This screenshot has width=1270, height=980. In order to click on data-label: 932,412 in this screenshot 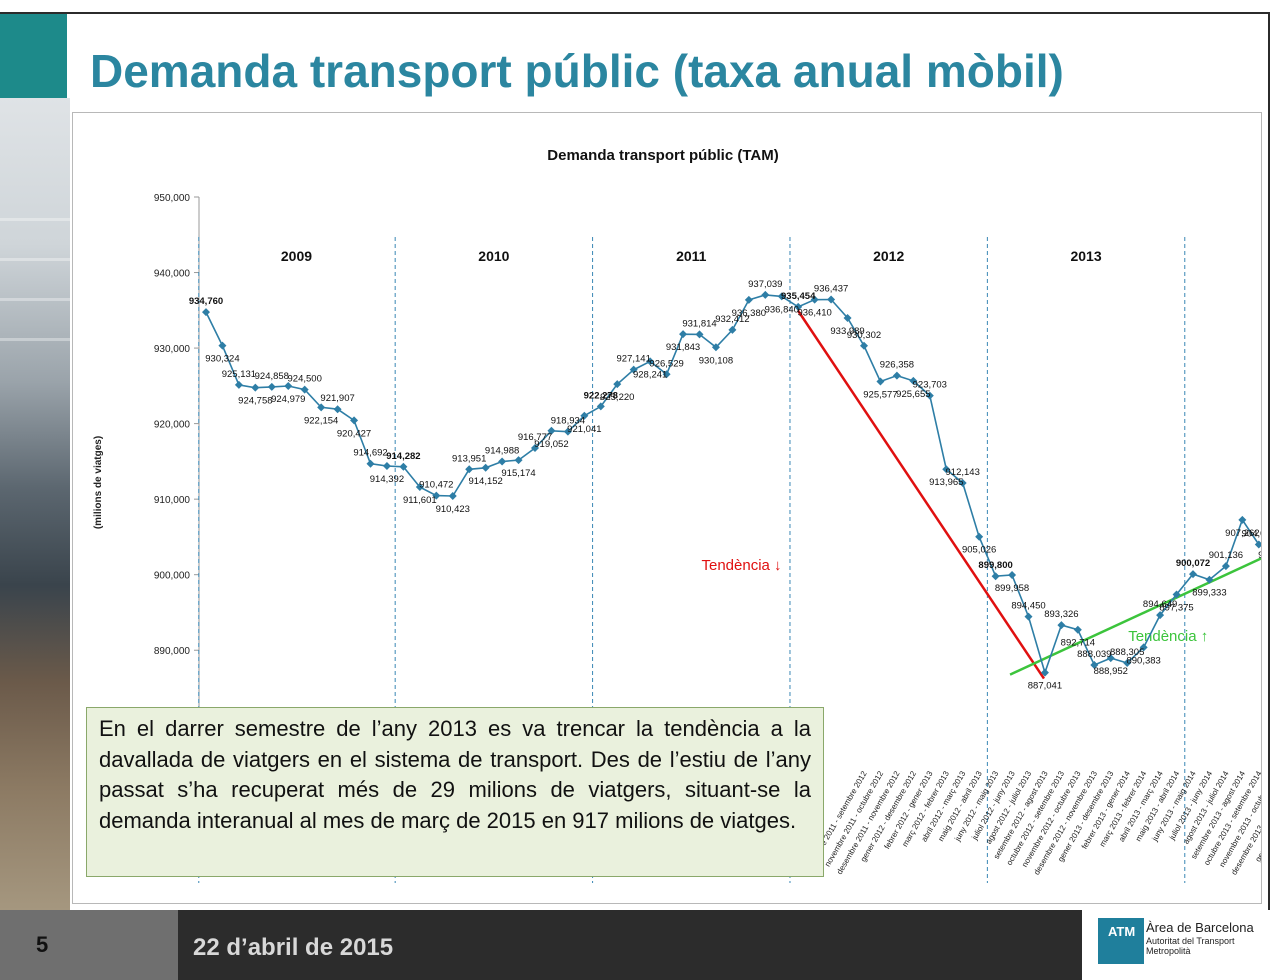, I will do `click(732, 319)`.